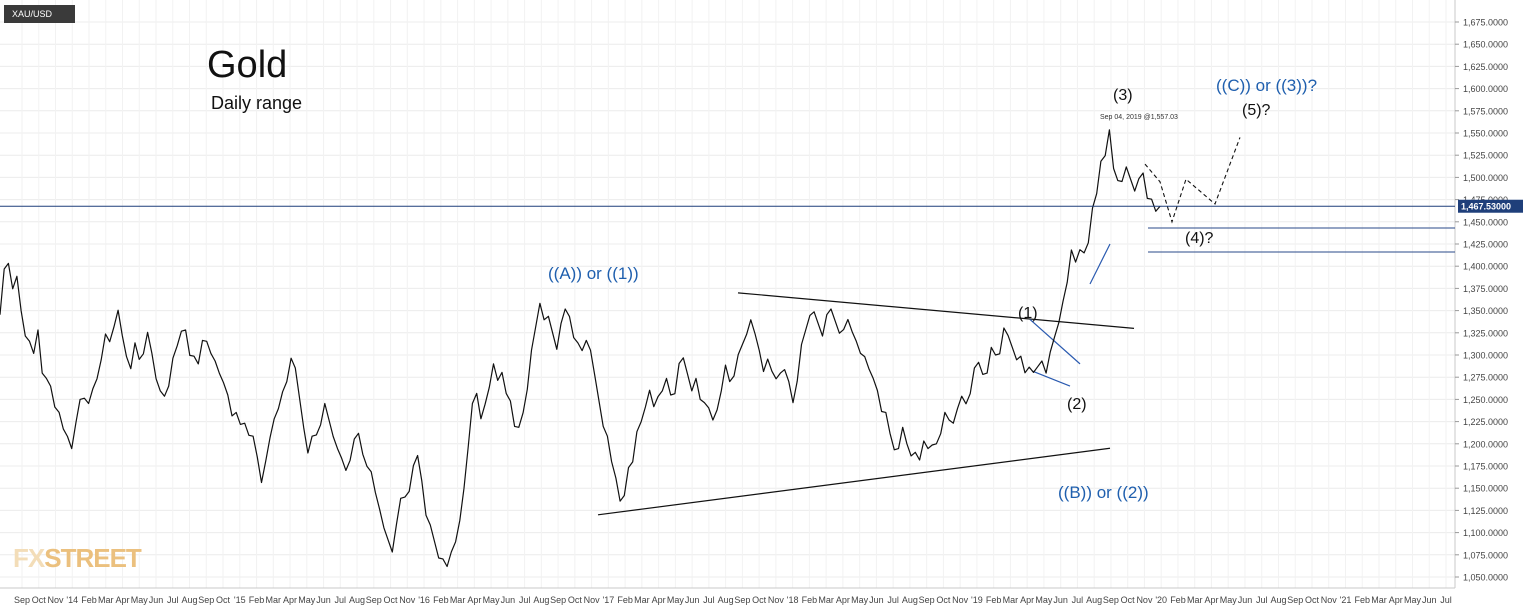 This screenshot has width=1536, height=616. What do you see at coordinates (1346, 600) in the screenshot?
I see `x-tick-label: '21` at bounding box center [1346, 600].